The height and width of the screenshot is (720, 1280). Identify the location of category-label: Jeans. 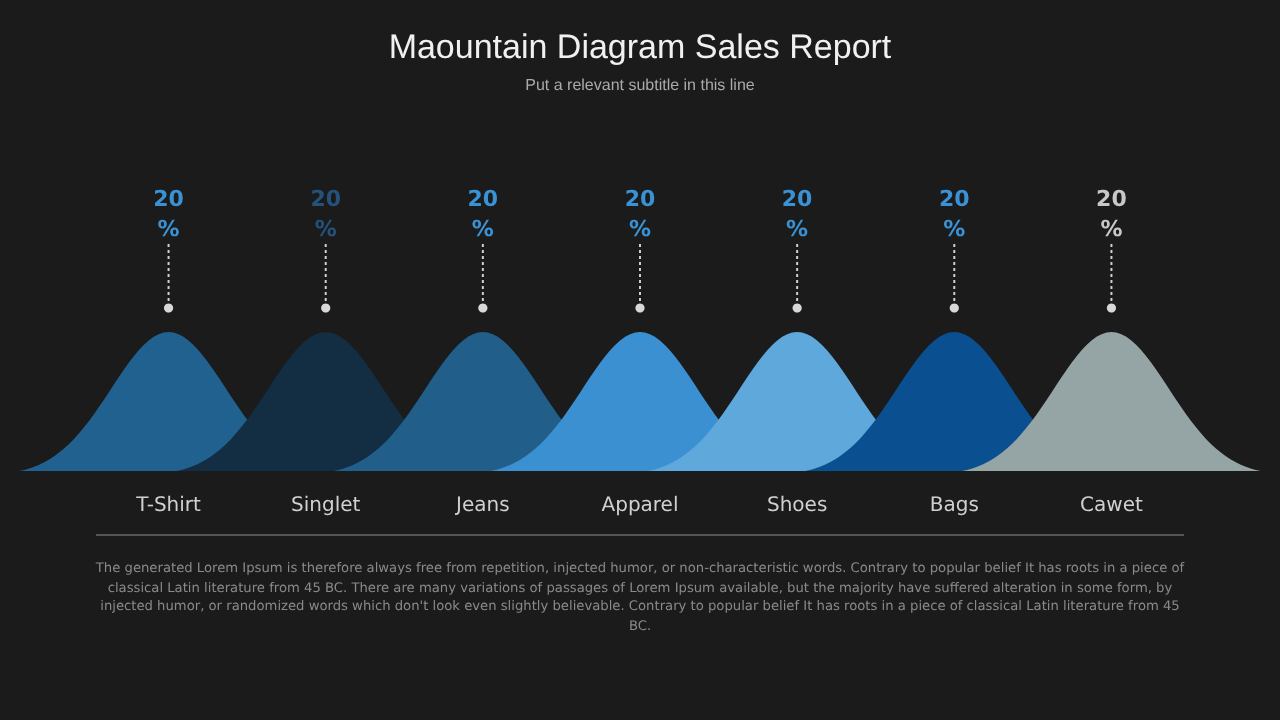
(482, 506).